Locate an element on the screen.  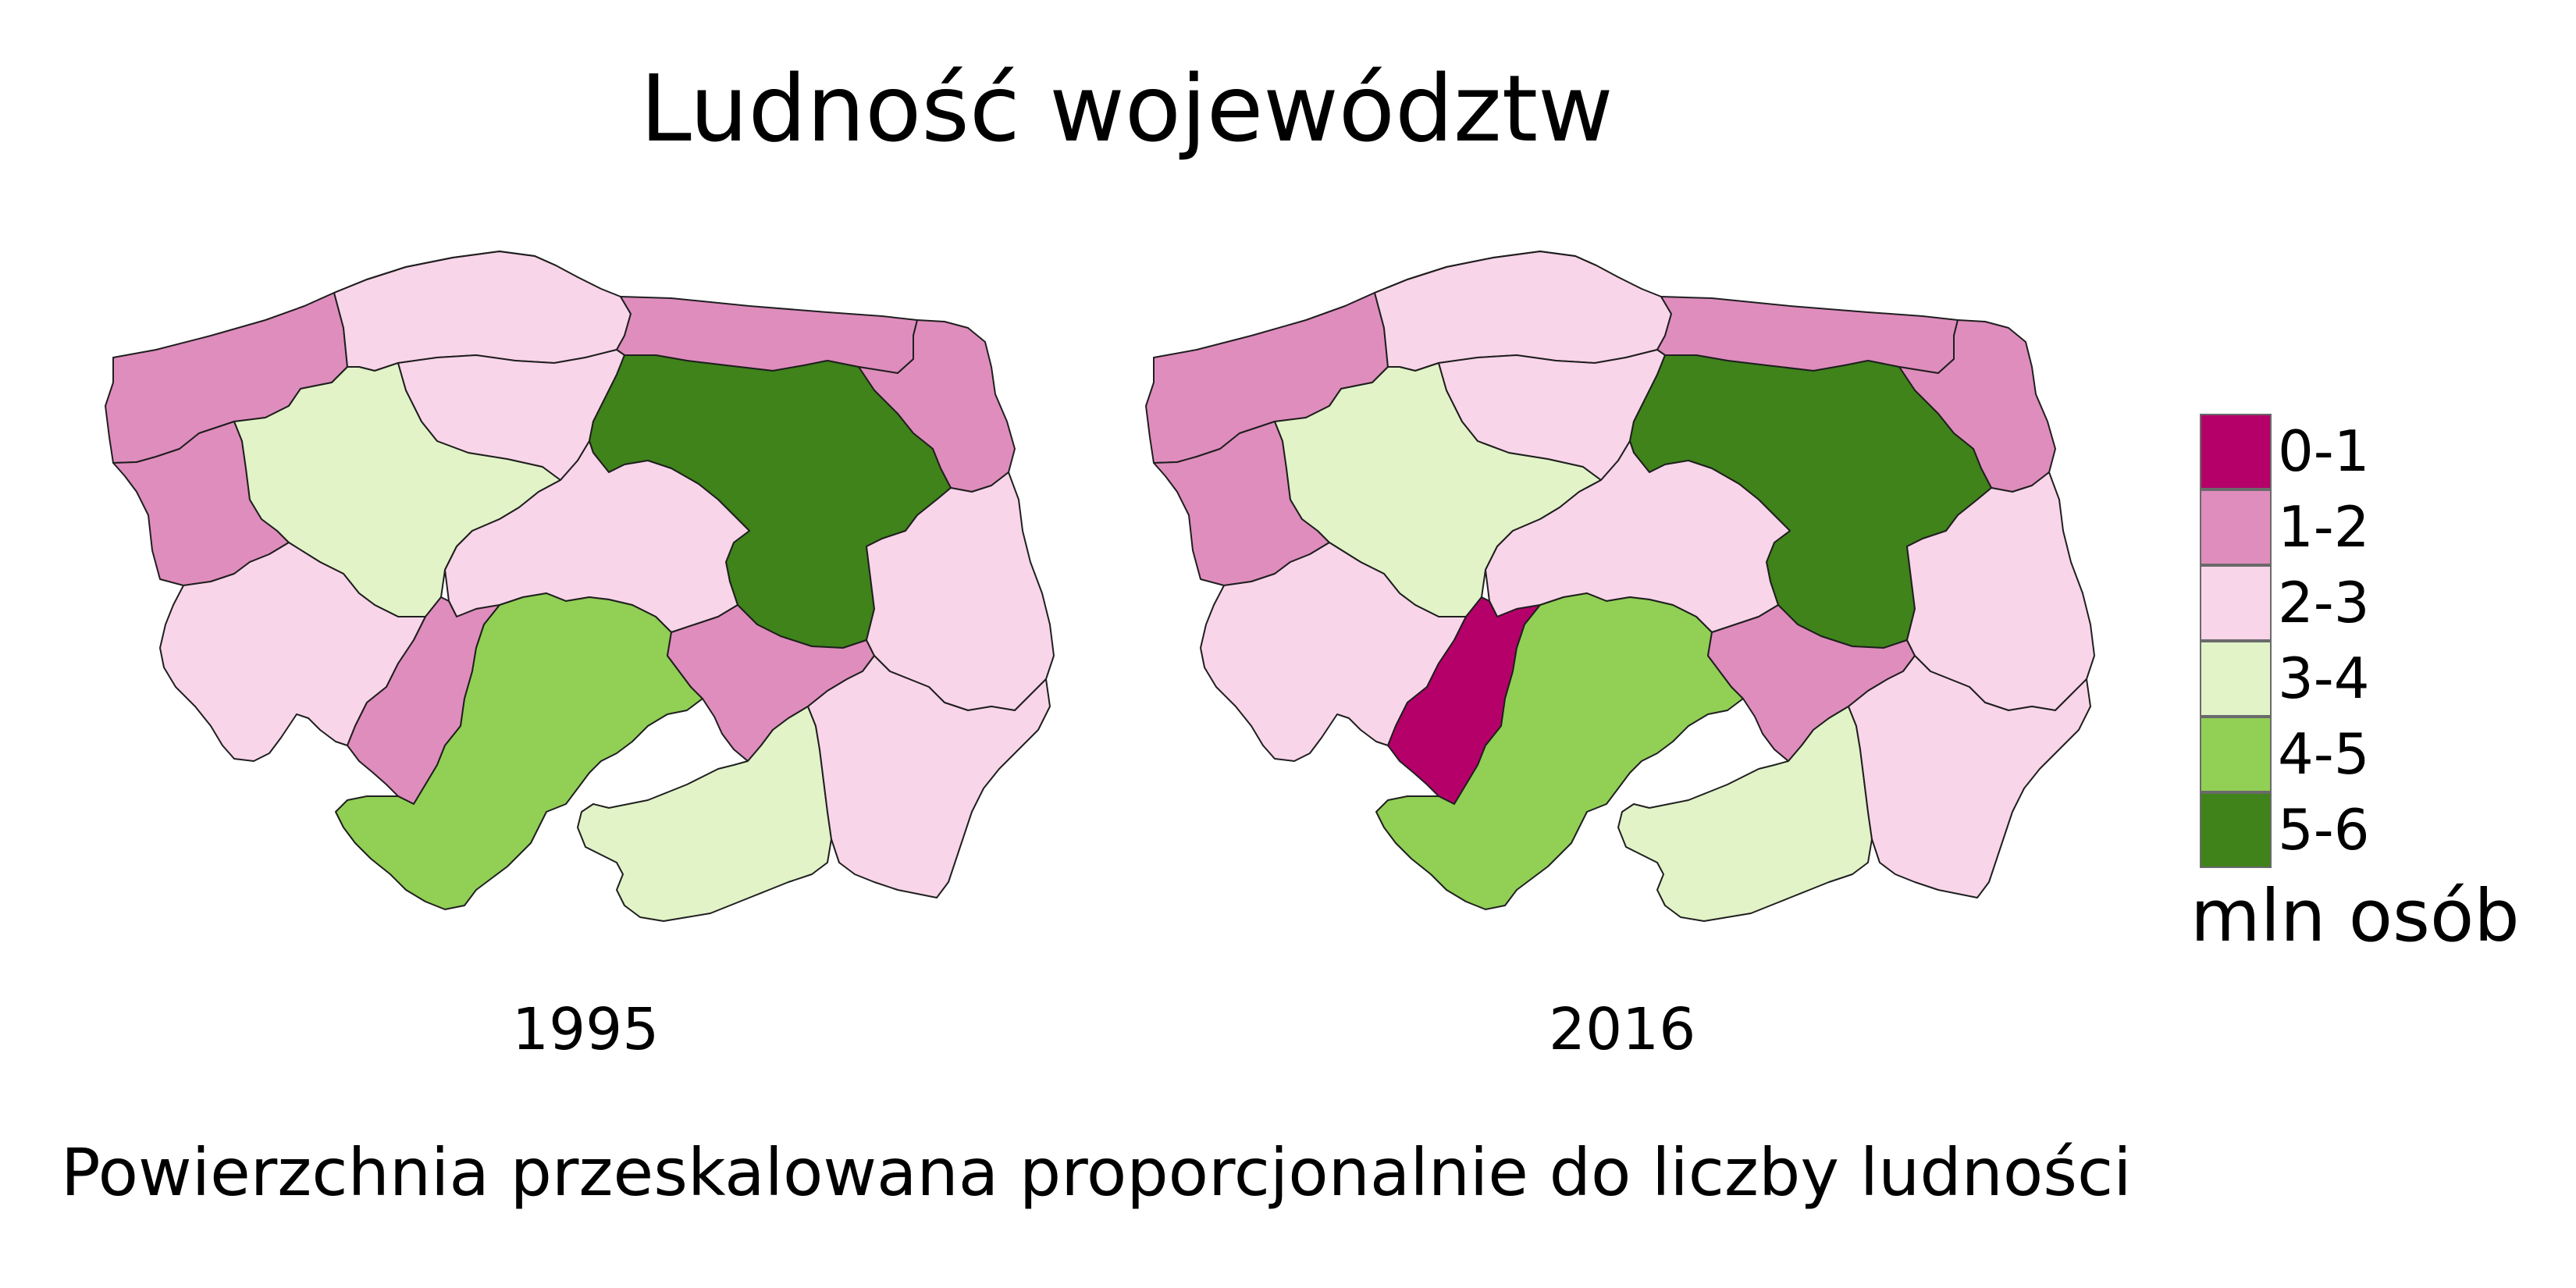
legend-item-5: 5-6 is located at coordinates (2356, 830).